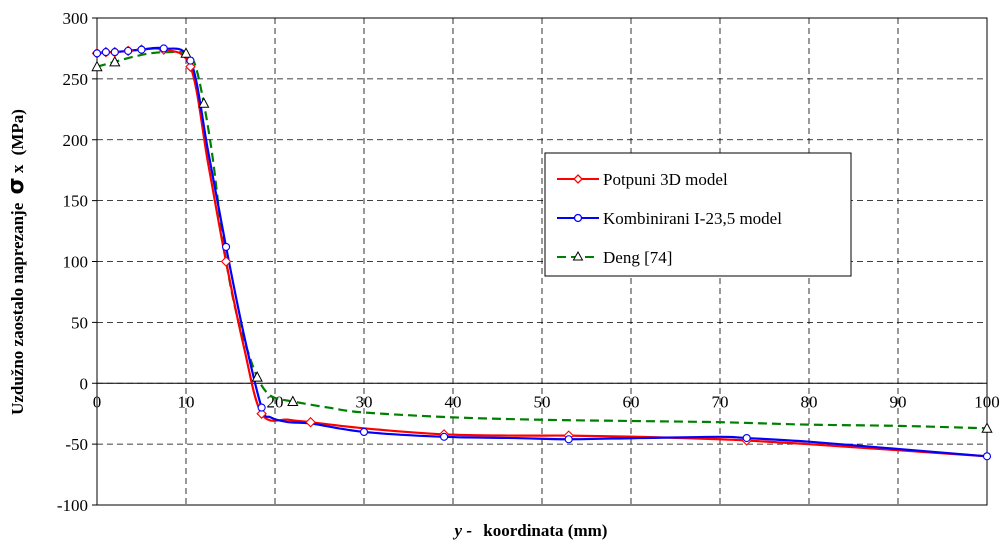 The width and height of the screenshot is (1007, 545). What do you see at coordinates (453, 401) in the screenshot?
I see `x-tick-label: 40` at bounding box center [453, 401].